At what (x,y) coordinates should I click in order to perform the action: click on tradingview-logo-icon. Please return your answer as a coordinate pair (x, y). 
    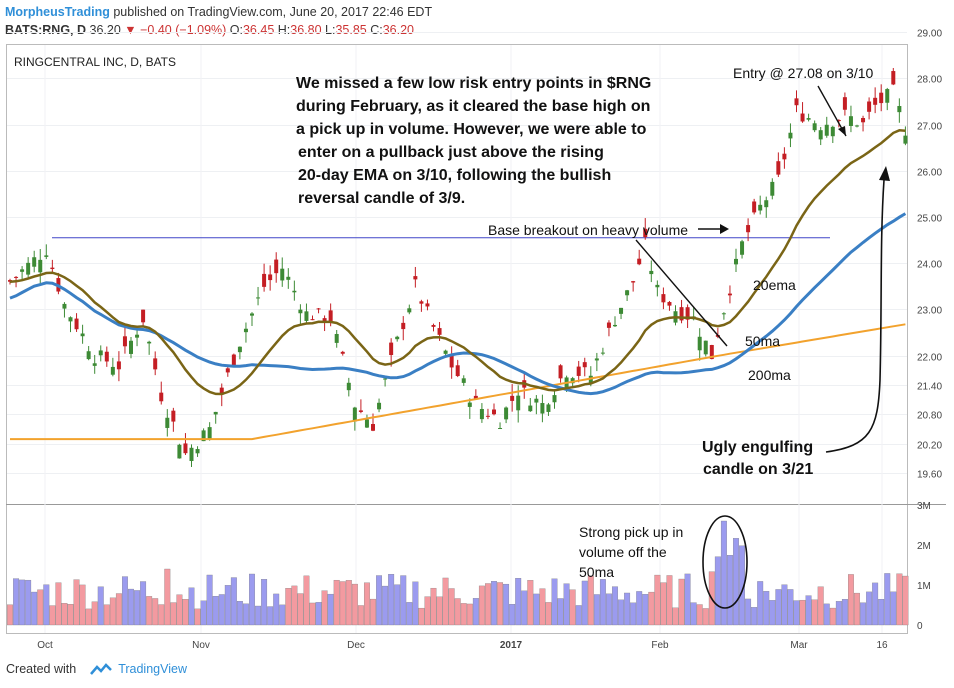
    Looking at the image, I should click on (101, 669).